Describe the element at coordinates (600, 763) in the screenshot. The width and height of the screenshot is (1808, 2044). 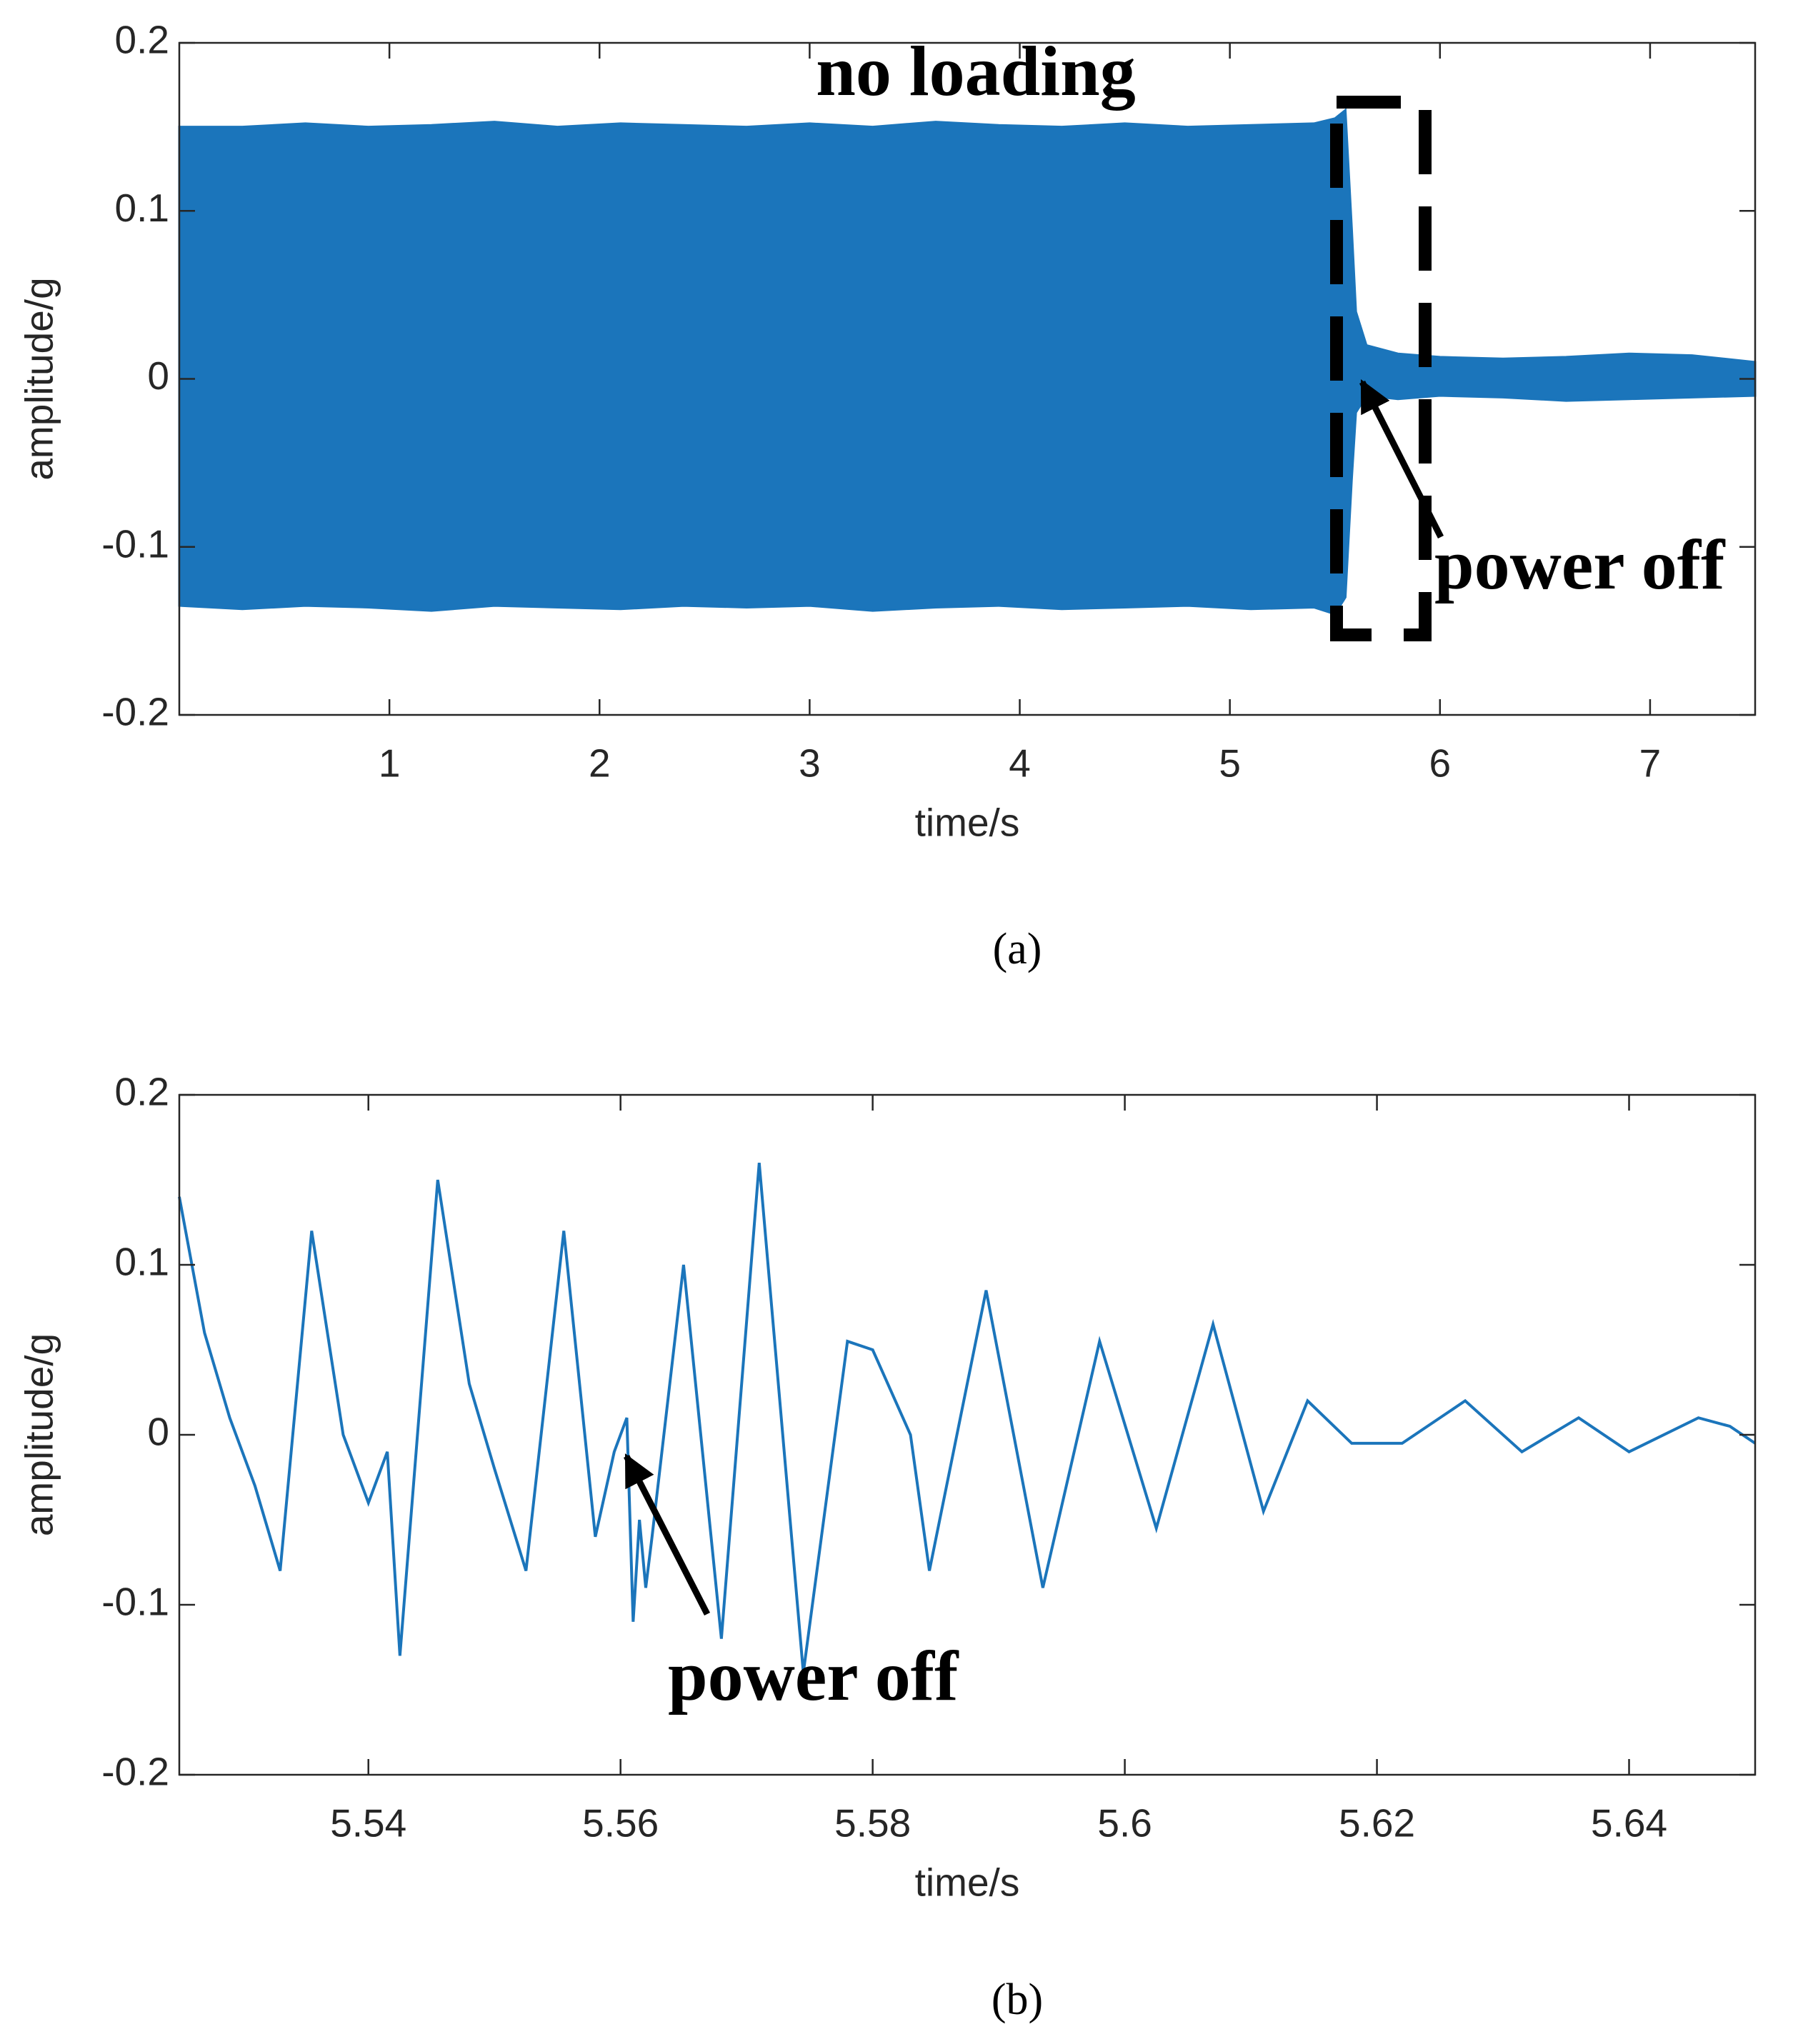
I see `x-tick-label: 2` at that location.